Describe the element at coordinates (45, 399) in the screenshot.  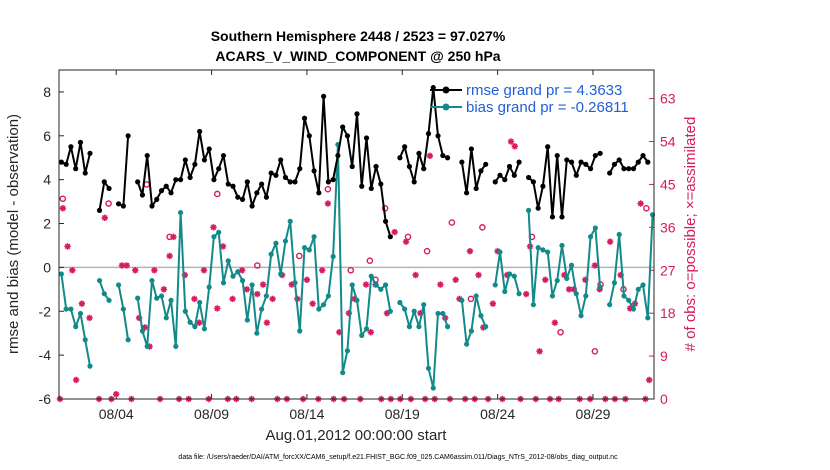
I see `y-left-tick-label: -6` at that location.